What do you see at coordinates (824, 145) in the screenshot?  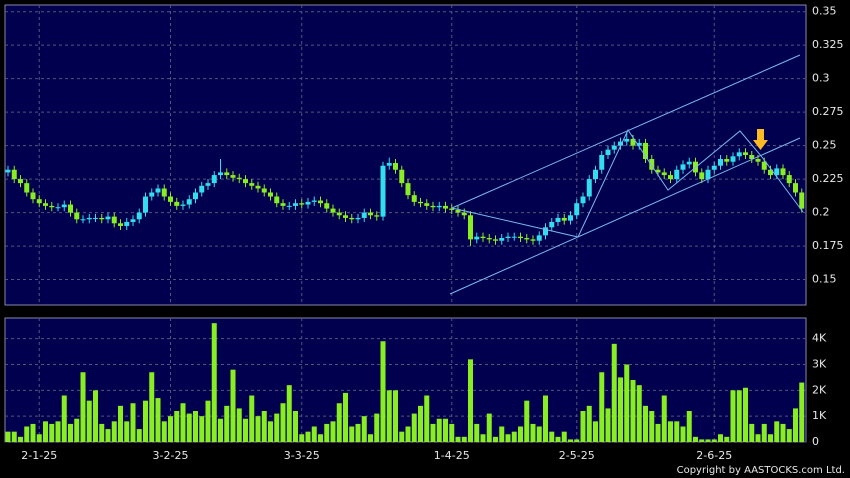 I see `y-tick-label: 0.25` at bounding box center [824, 145].